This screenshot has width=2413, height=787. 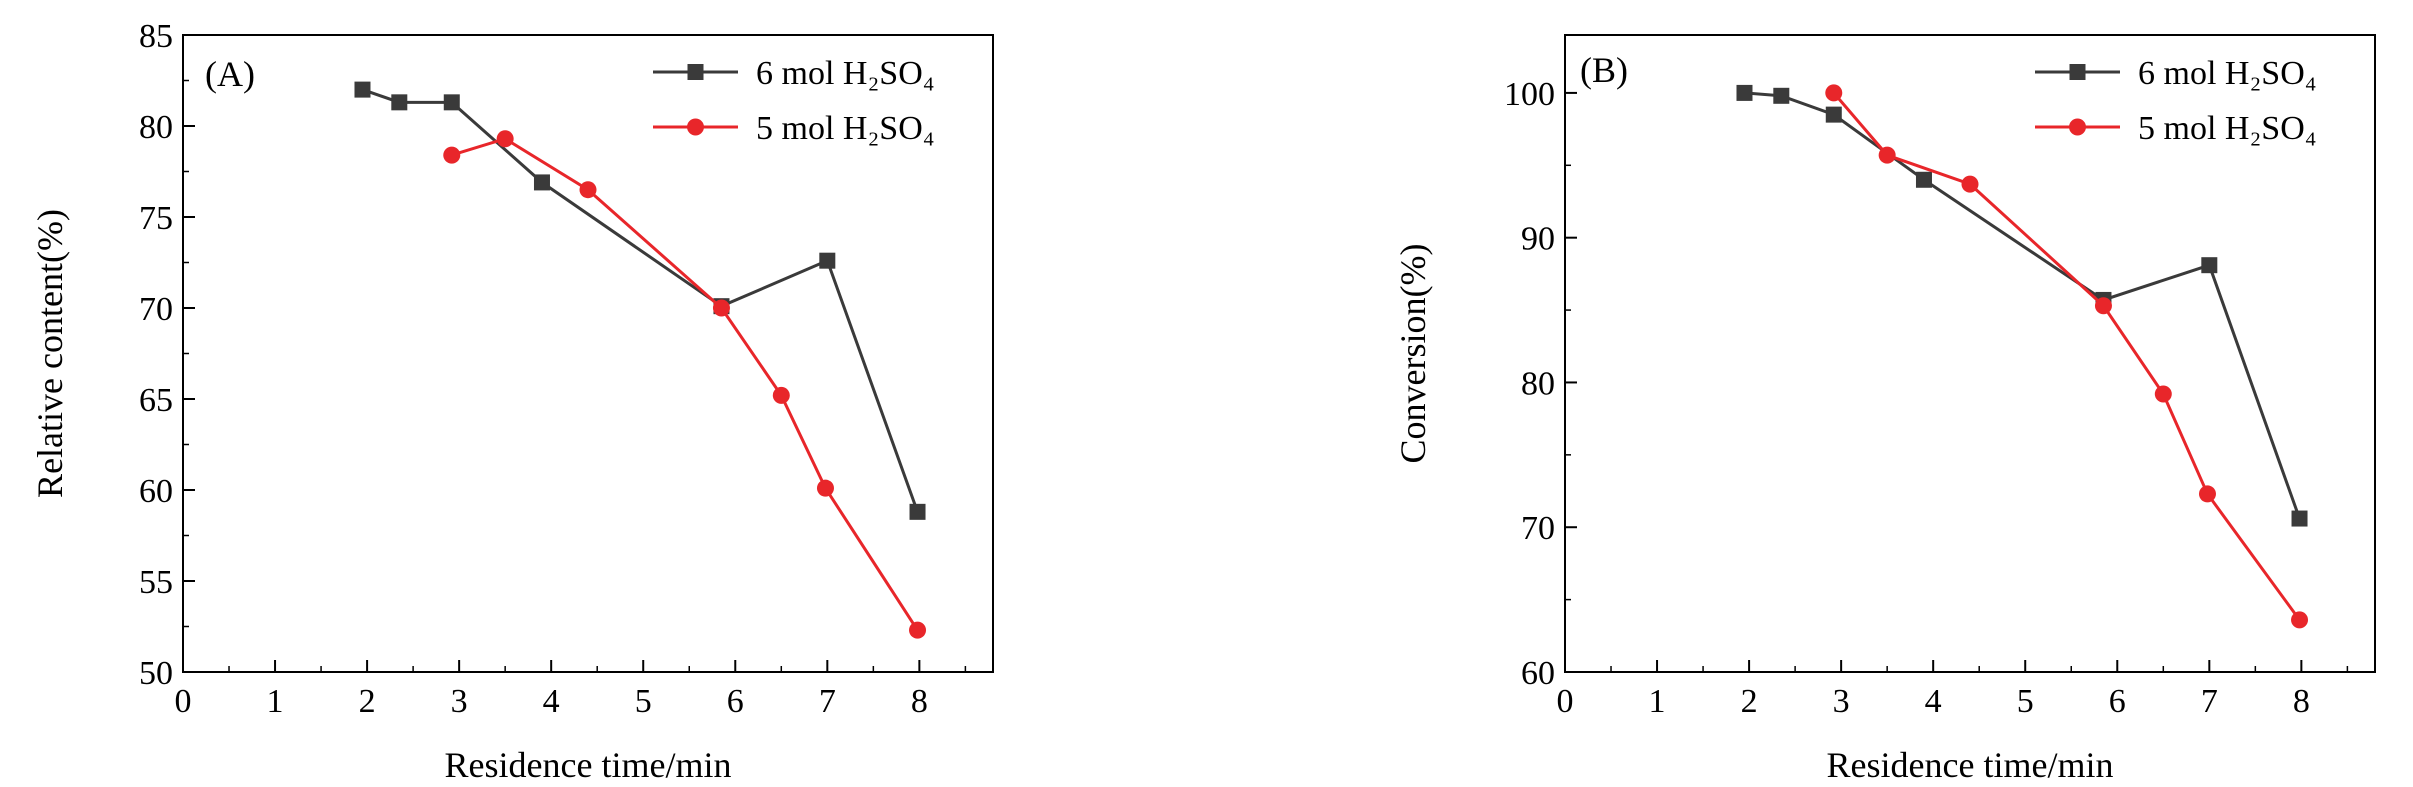 What do you see at coordinates (156, 36) in the screenshot?
I see `y-tick-label: 85` at bounding box center [156, 36].